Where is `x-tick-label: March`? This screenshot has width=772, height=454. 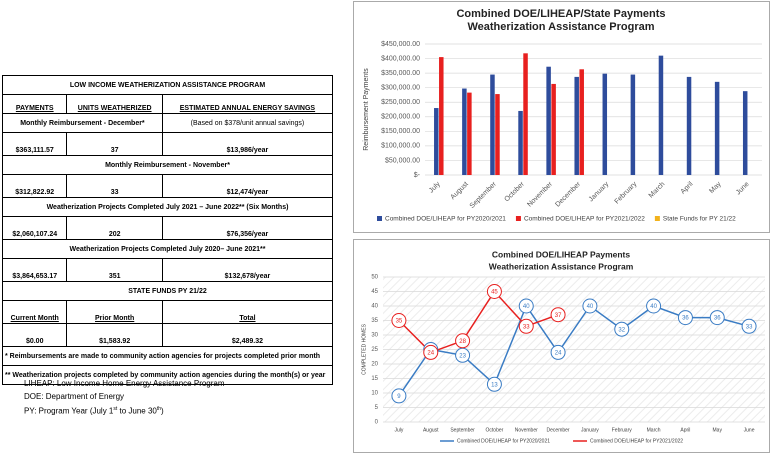
x-tick-label: March is located at coordinates (654, 430).